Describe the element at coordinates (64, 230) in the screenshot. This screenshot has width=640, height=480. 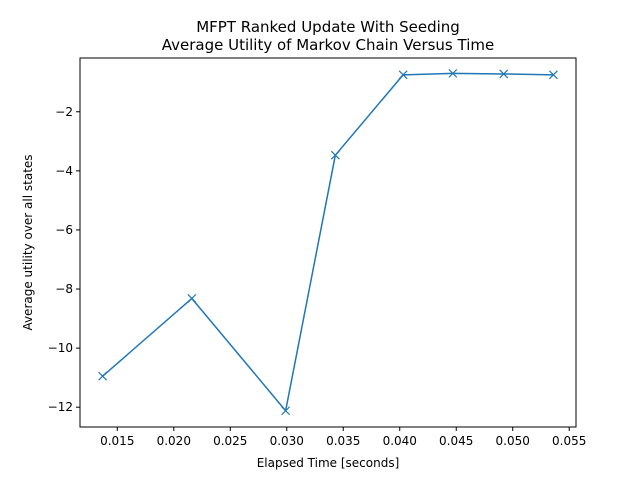
I see `y-tick-label: −6` at that location.